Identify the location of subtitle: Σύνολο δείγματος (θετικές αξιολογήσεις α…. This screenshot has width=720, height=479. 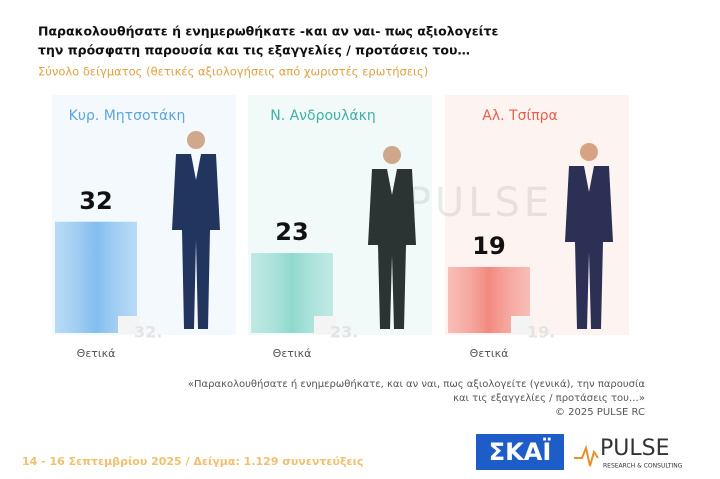
(233, 72).